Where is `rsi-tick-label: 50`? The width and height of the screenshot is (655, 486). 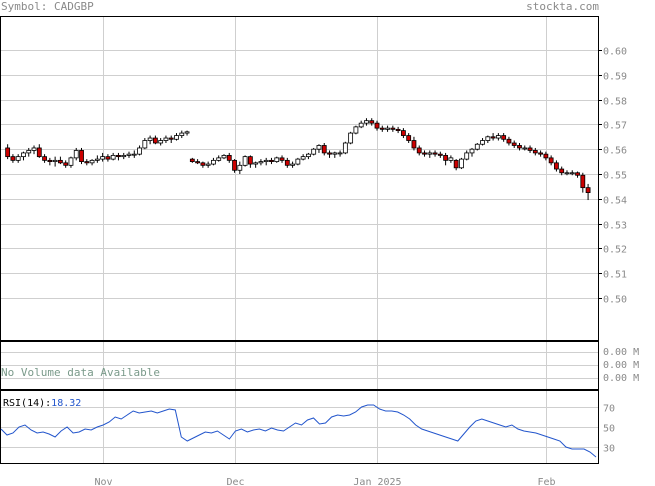
rsi-tick-label: 50 is located at coordinates (609, 429).